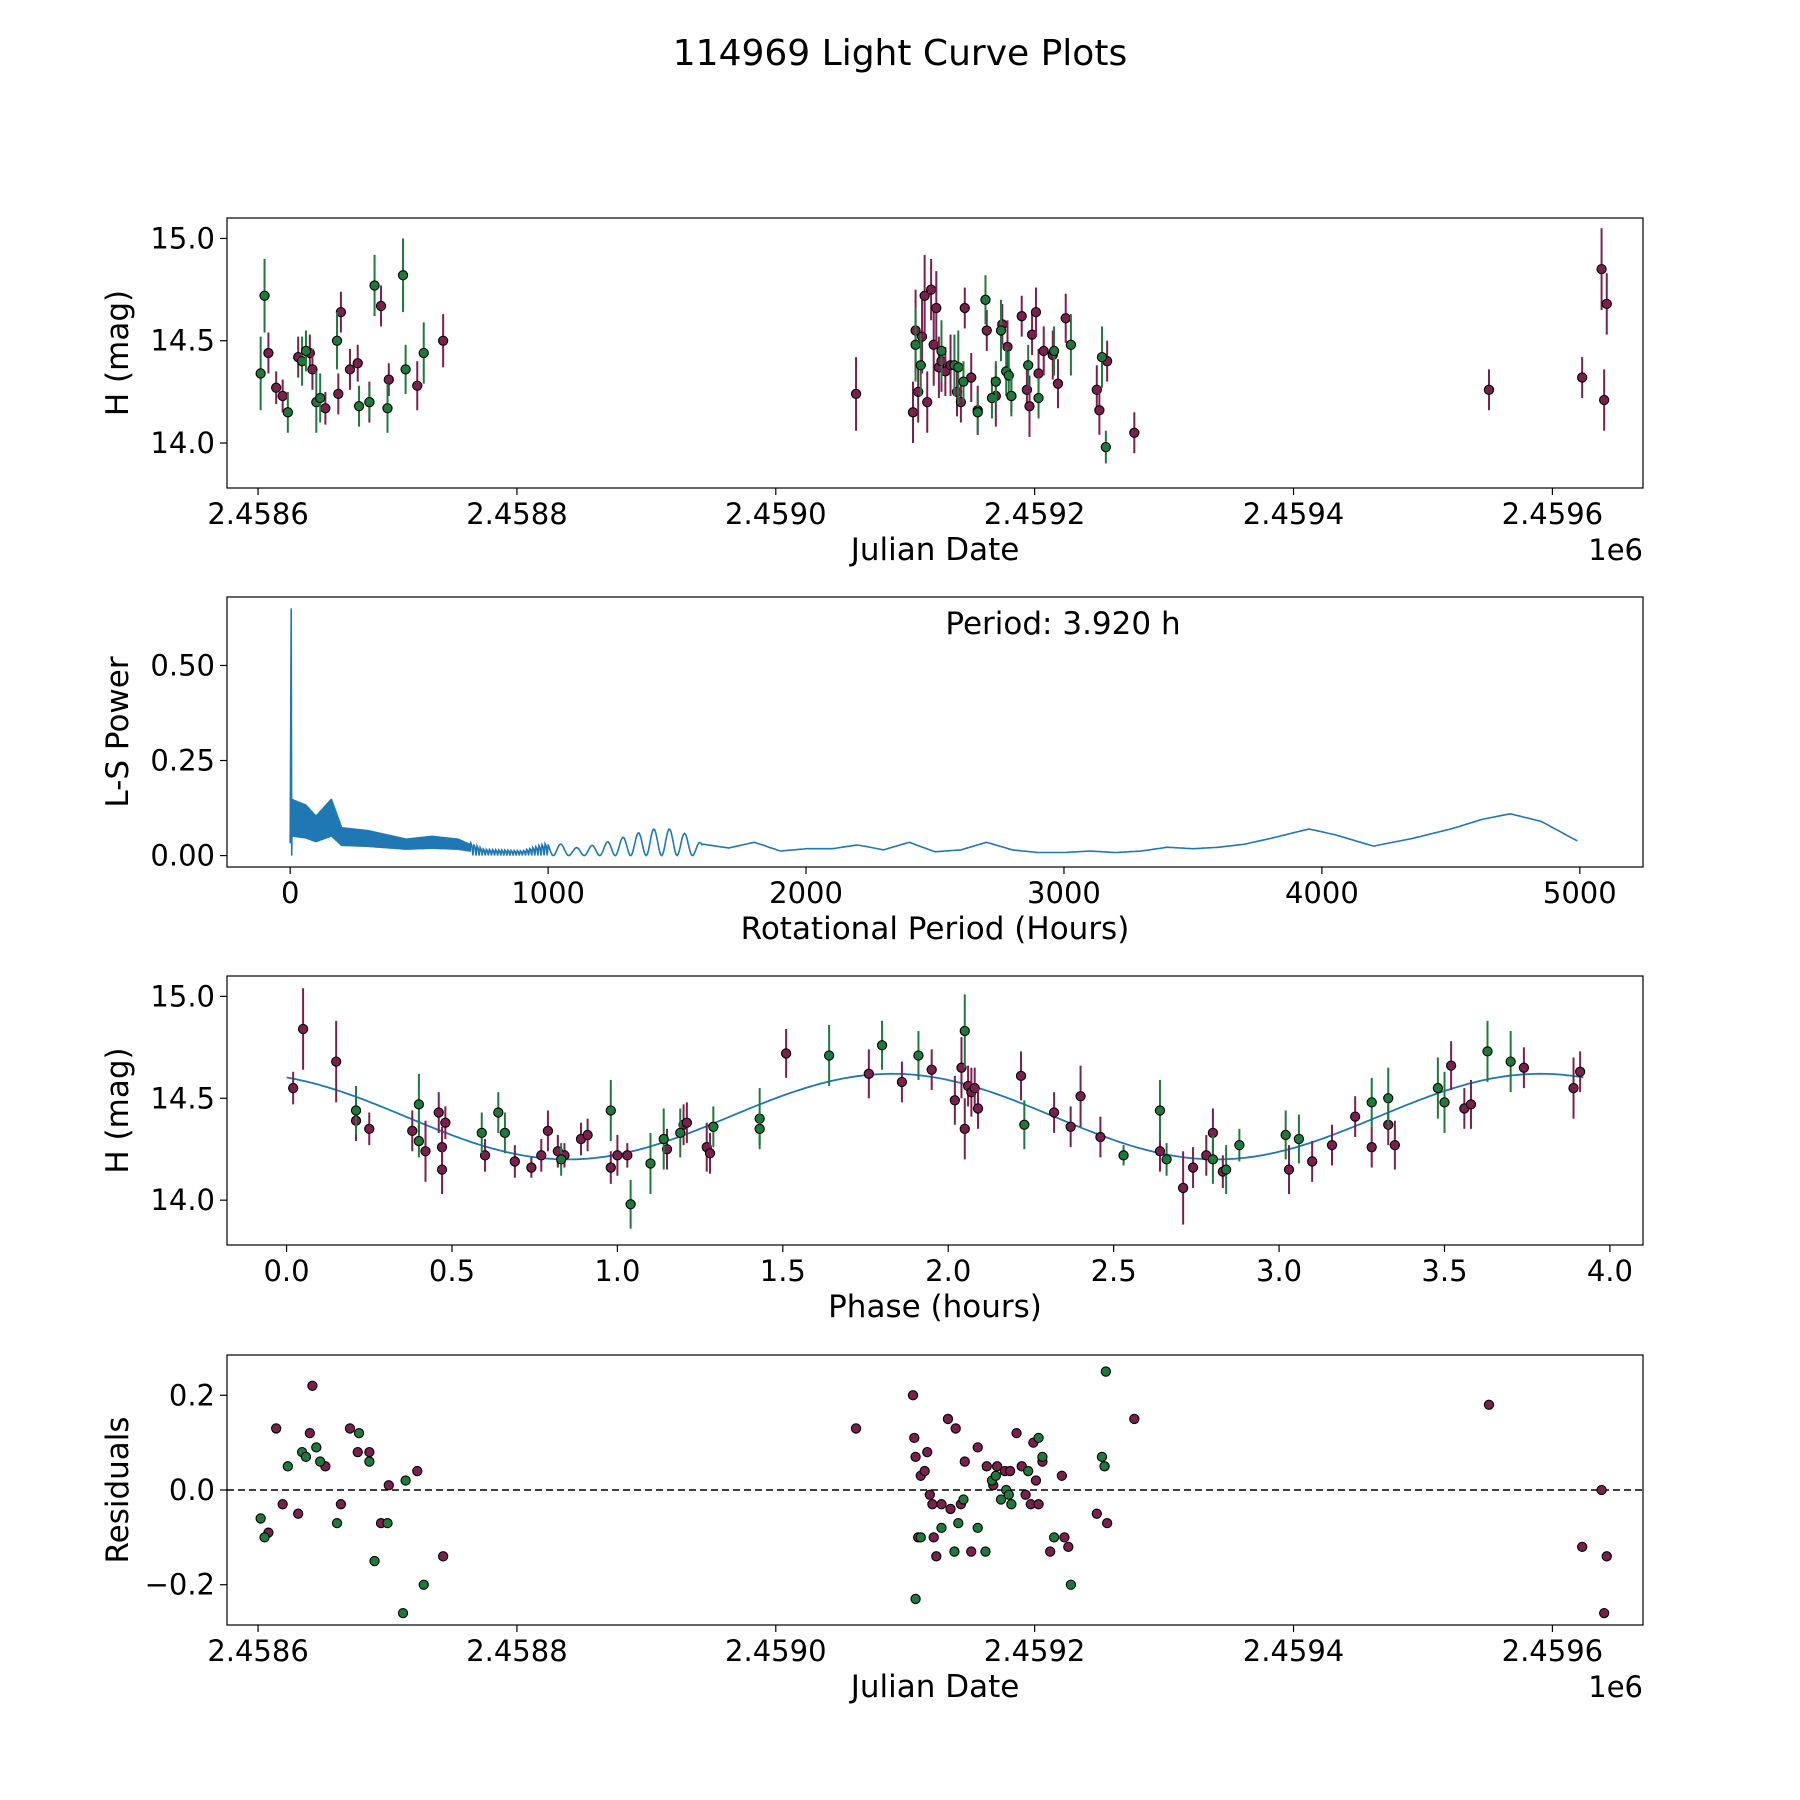 This screenshot has height=1800, width=1800. I want to click on x-tick-label: 1000, so click(548, 893).